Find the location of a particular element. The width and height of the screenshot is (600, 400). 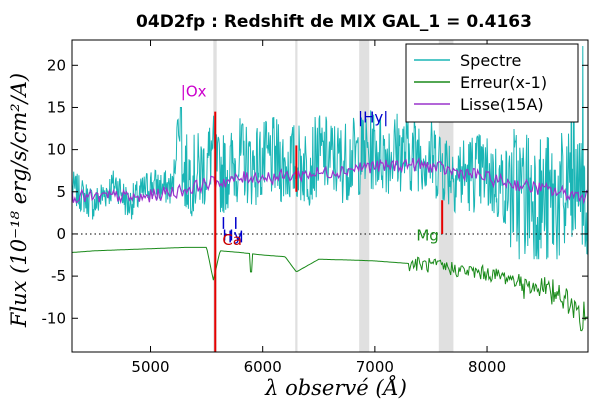

x-tick-label-3: 8000 is located at coordinates (487, 367).